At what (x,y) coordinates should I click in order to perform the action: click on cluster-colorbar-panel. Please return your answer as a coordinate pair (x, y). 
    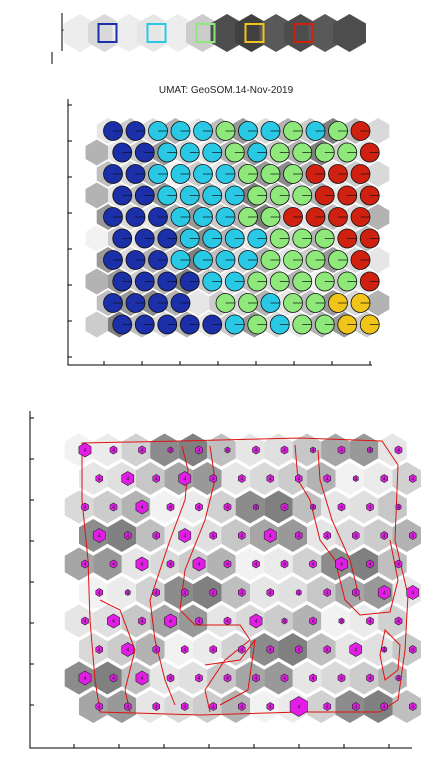
    Looking at the image, I should click on (208, 38).